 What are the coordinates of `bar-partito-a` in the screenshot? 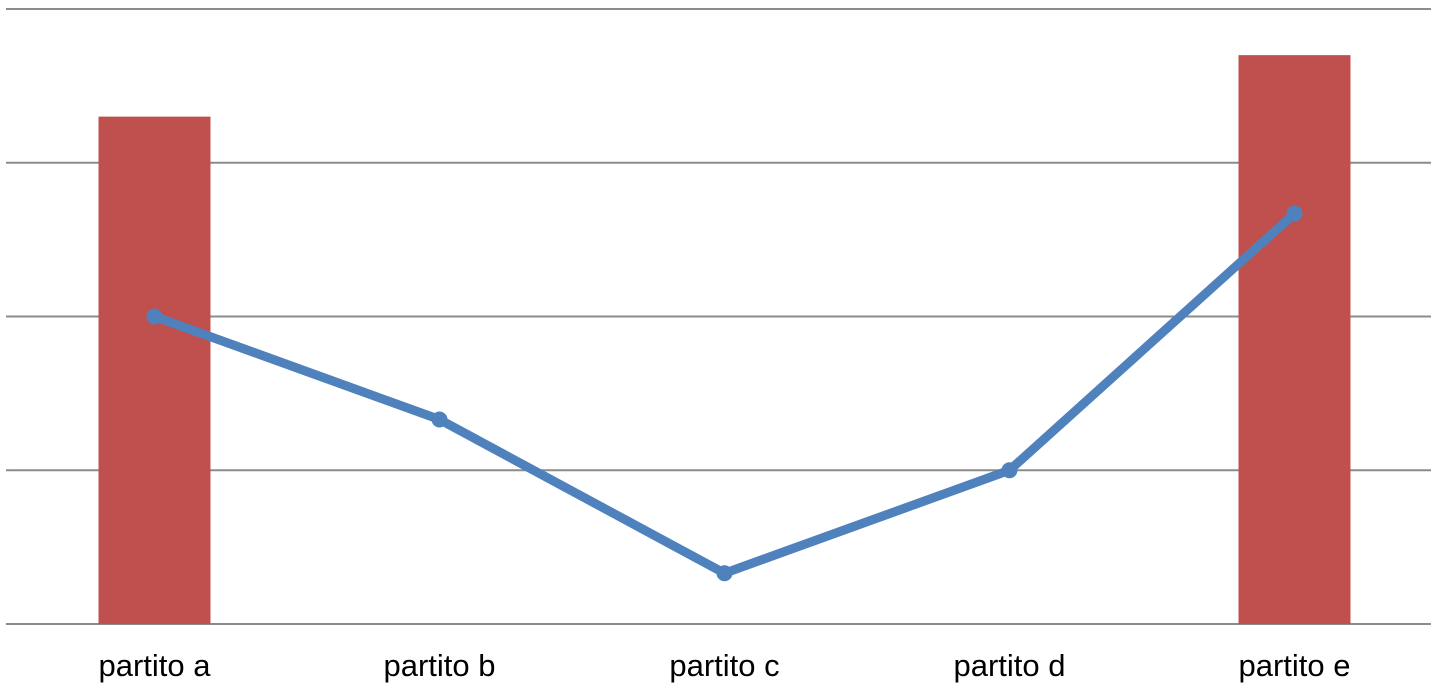 It's located at (154, 370).